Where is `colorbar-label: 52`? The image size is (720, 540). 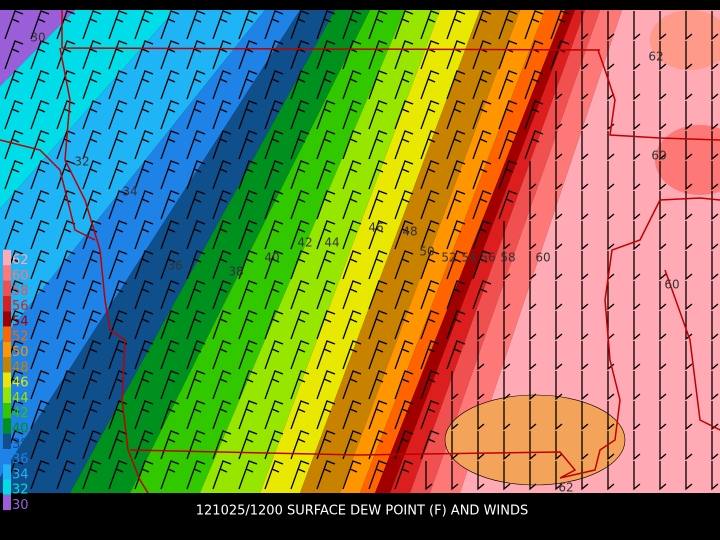 colorbar-label: 52 is located at coordinates (20, 337).